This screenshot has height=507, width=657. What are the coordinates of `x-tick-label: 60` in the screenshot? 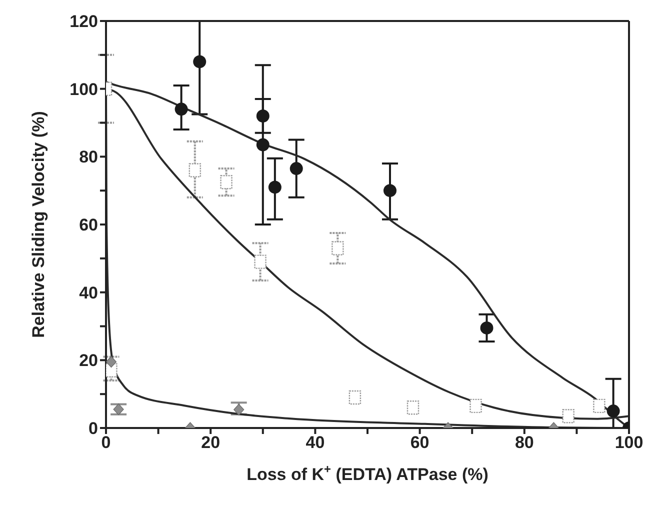 It's located at (420, 442).